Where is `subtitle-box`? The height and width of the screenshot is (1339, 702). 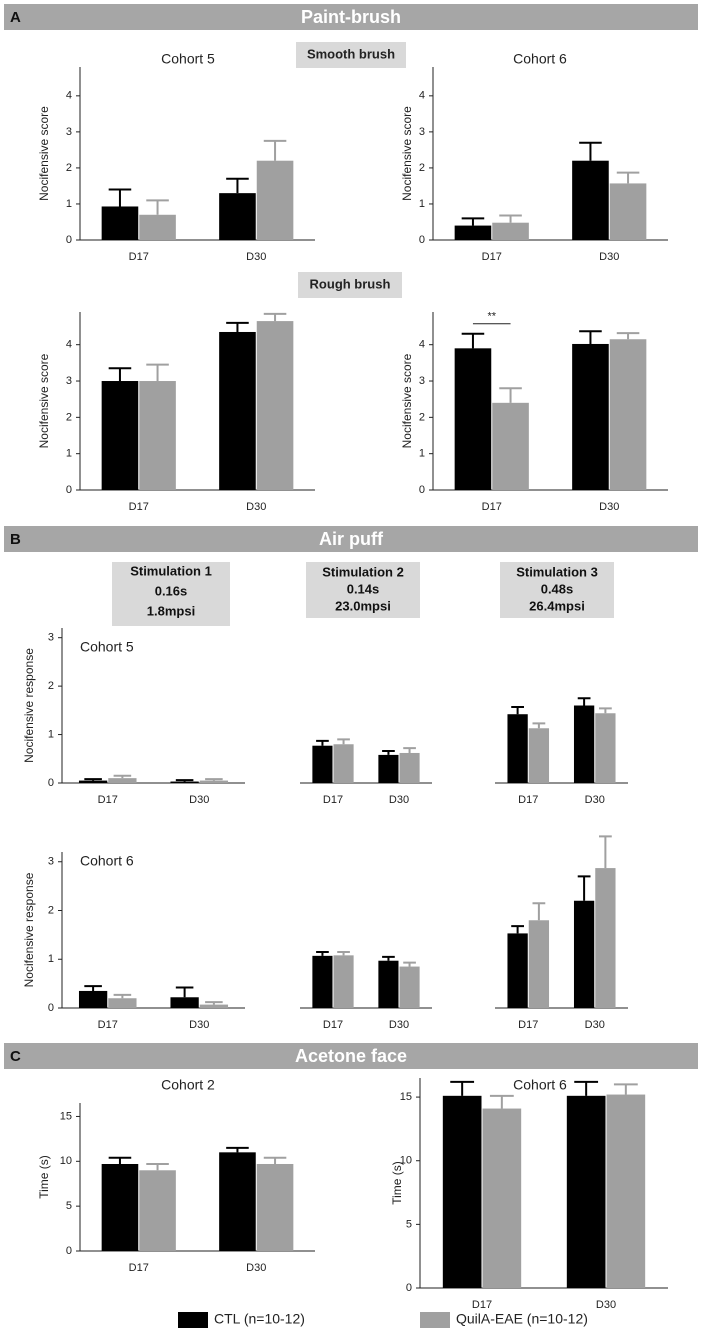
subtitle-box is located at coordinates (350, 285).